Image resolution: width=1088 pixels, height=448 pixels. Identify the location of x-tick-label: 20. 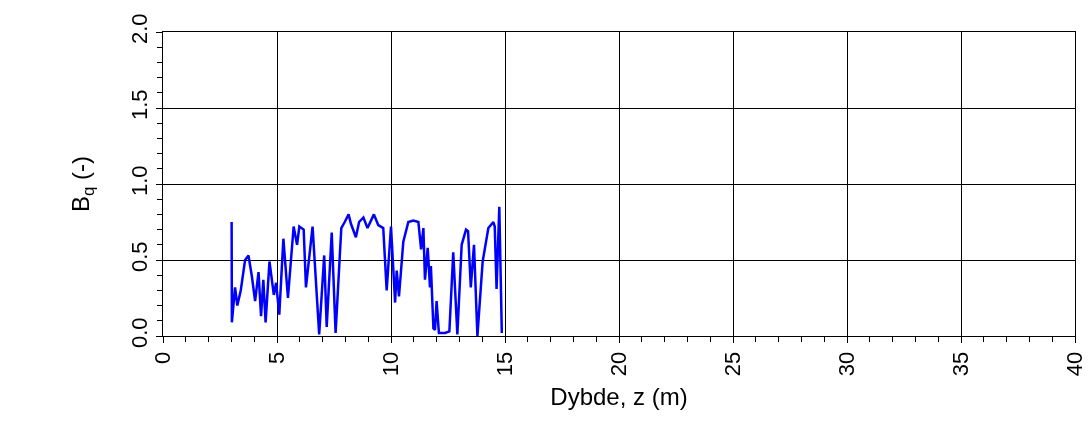
(619, 364).